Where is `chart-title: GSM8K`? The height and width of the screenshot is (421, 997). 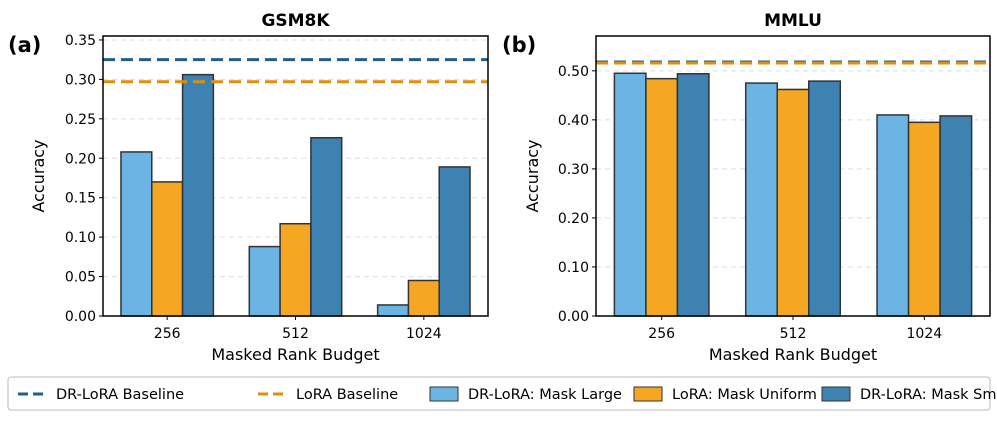 chart-title: GSM8K is located at coordinates (295, 21).